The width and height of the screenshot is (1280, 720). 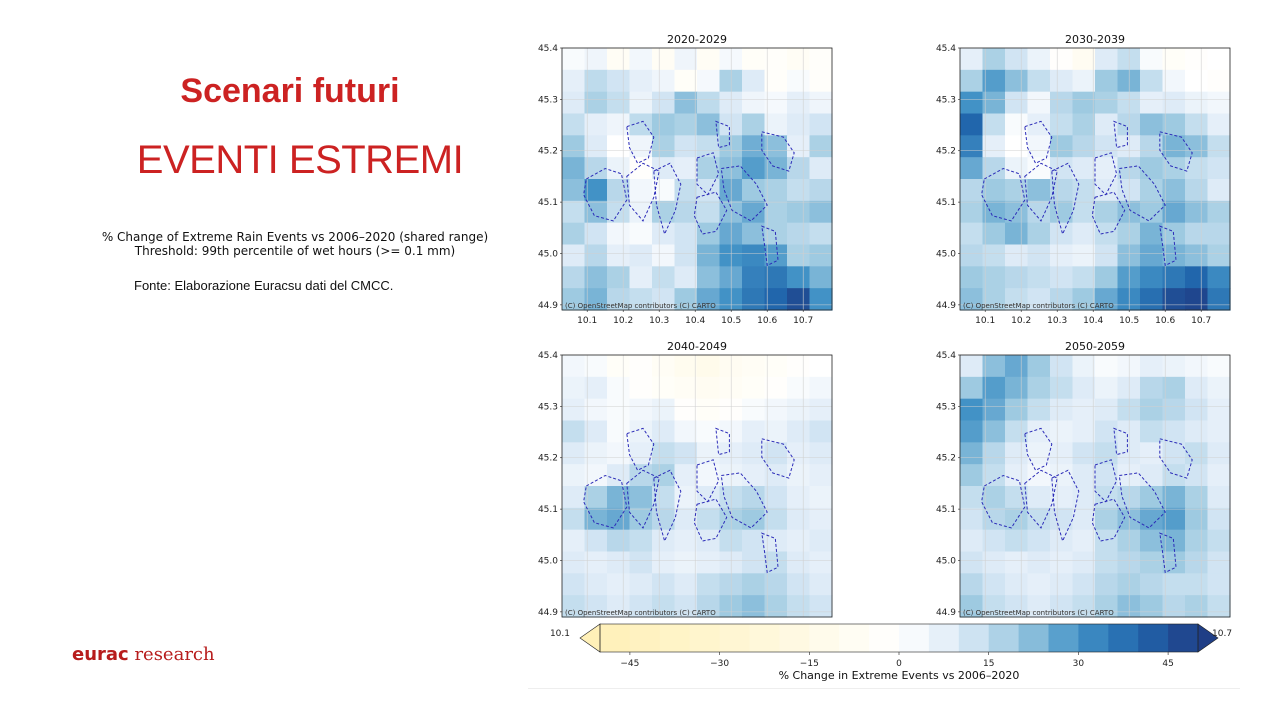 I want to click on x-tick-label: 10.5, so click(x=1129, y=321).